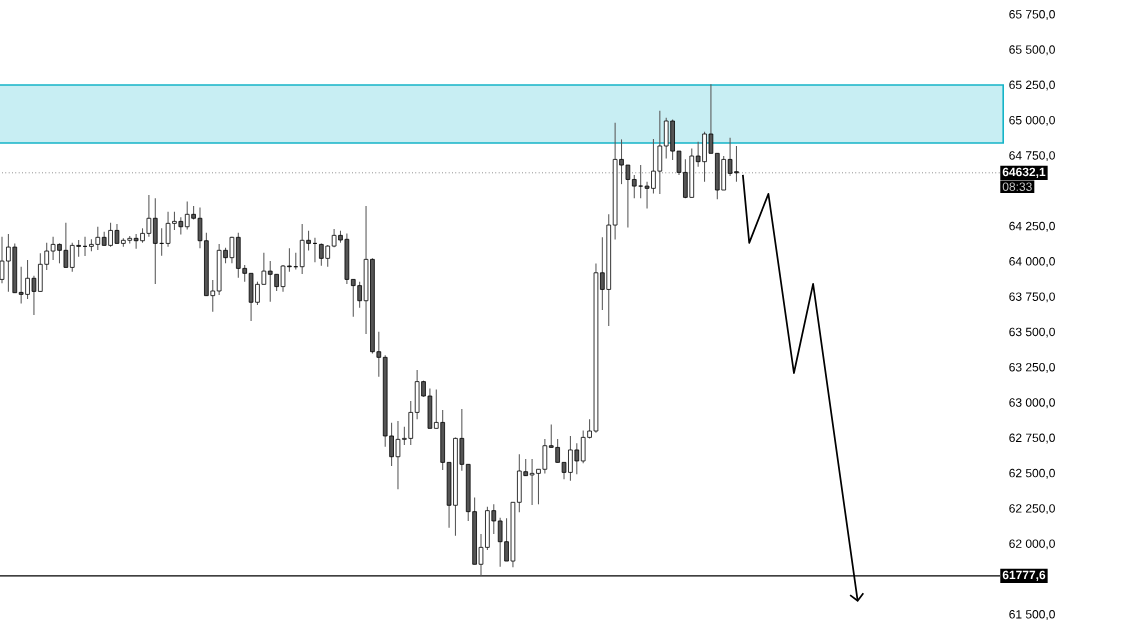 The image size is (1128, 641). What do you see at coordinates (1032, 226) in the screenshot?
I see `y-tick-label: 64 250,0` at bounding box center [1032, 226].